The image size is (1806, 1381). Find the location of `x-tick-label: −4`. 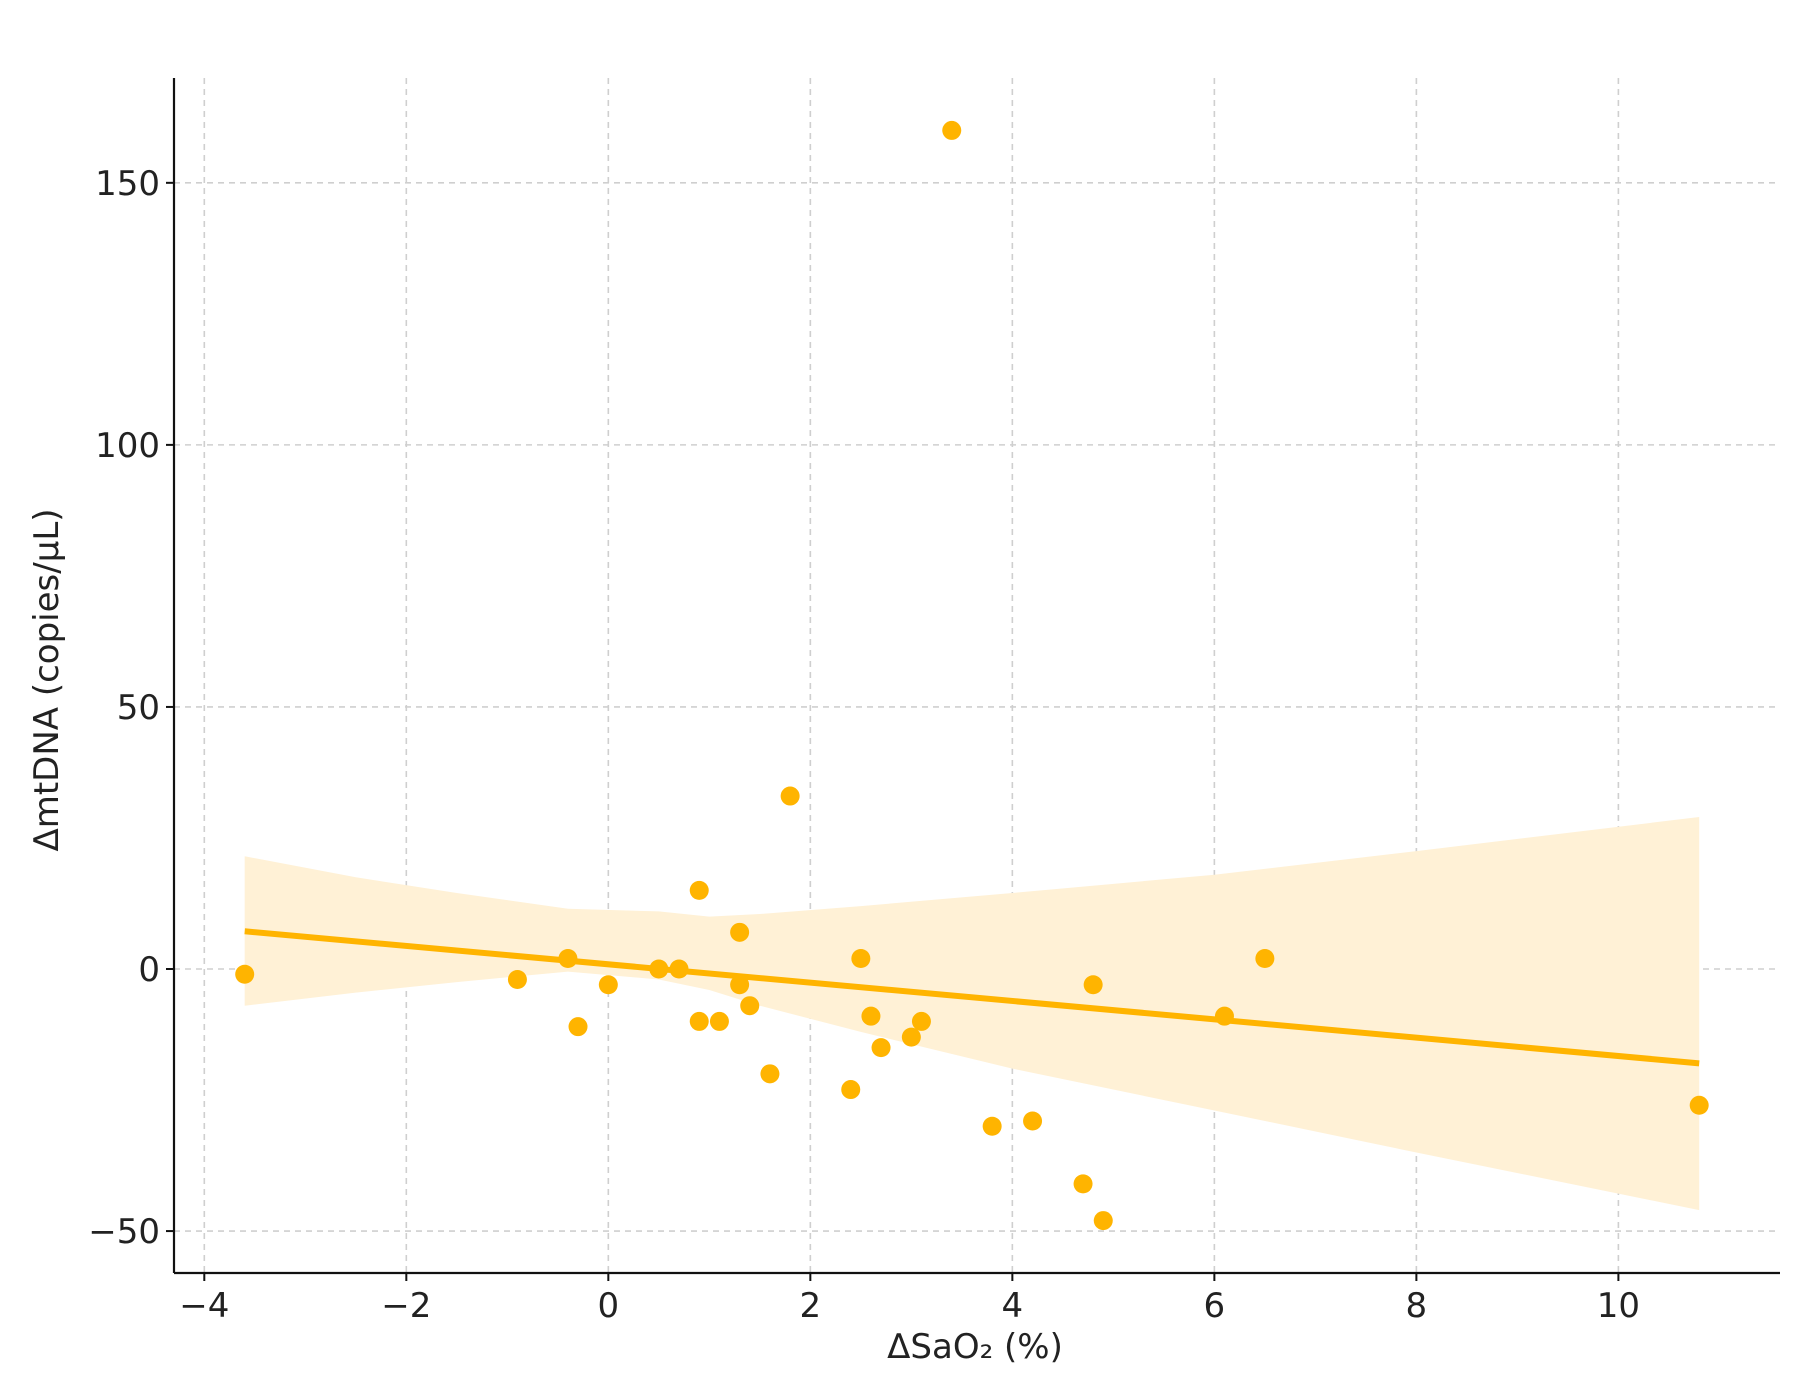

x-tick-label: −4 is located at coordinates (204, 1306).